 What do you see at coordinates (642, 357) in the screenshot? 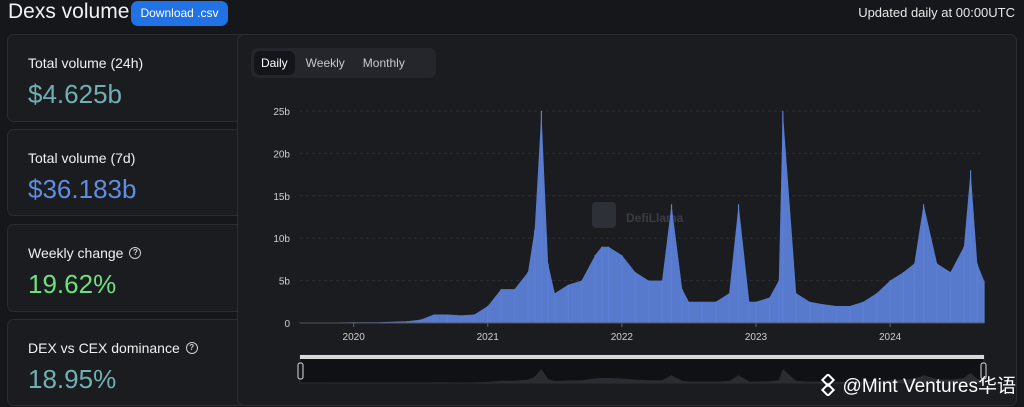
I see `brush-bar` at bounding box center [642, 357].